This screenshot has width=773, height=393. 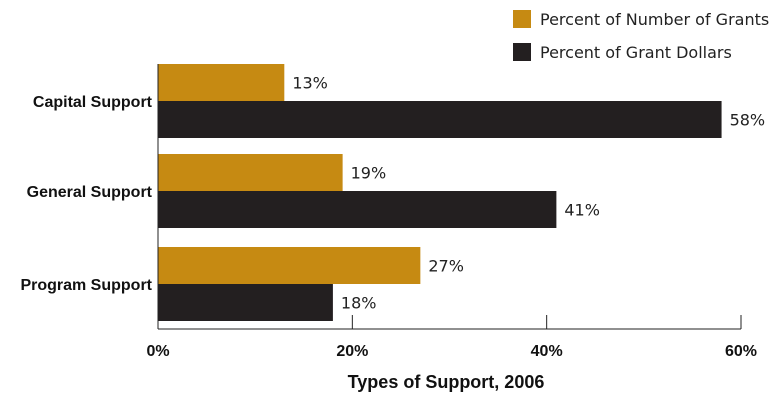 What do you see at coordinates (446, 266) in the screenshot?
I see `data-label: 27%` at bounding box center [446, 266].